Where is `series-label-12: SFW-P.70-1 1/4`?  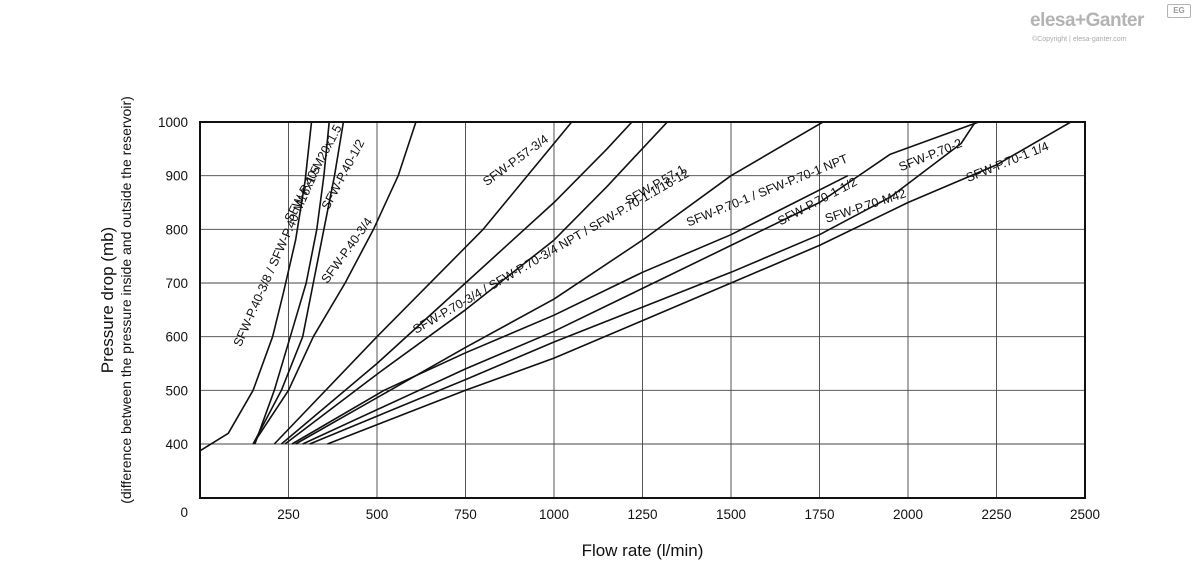
series-label-12: SFW-P.70-1 1/4 is located at coordinates (1007, 162).